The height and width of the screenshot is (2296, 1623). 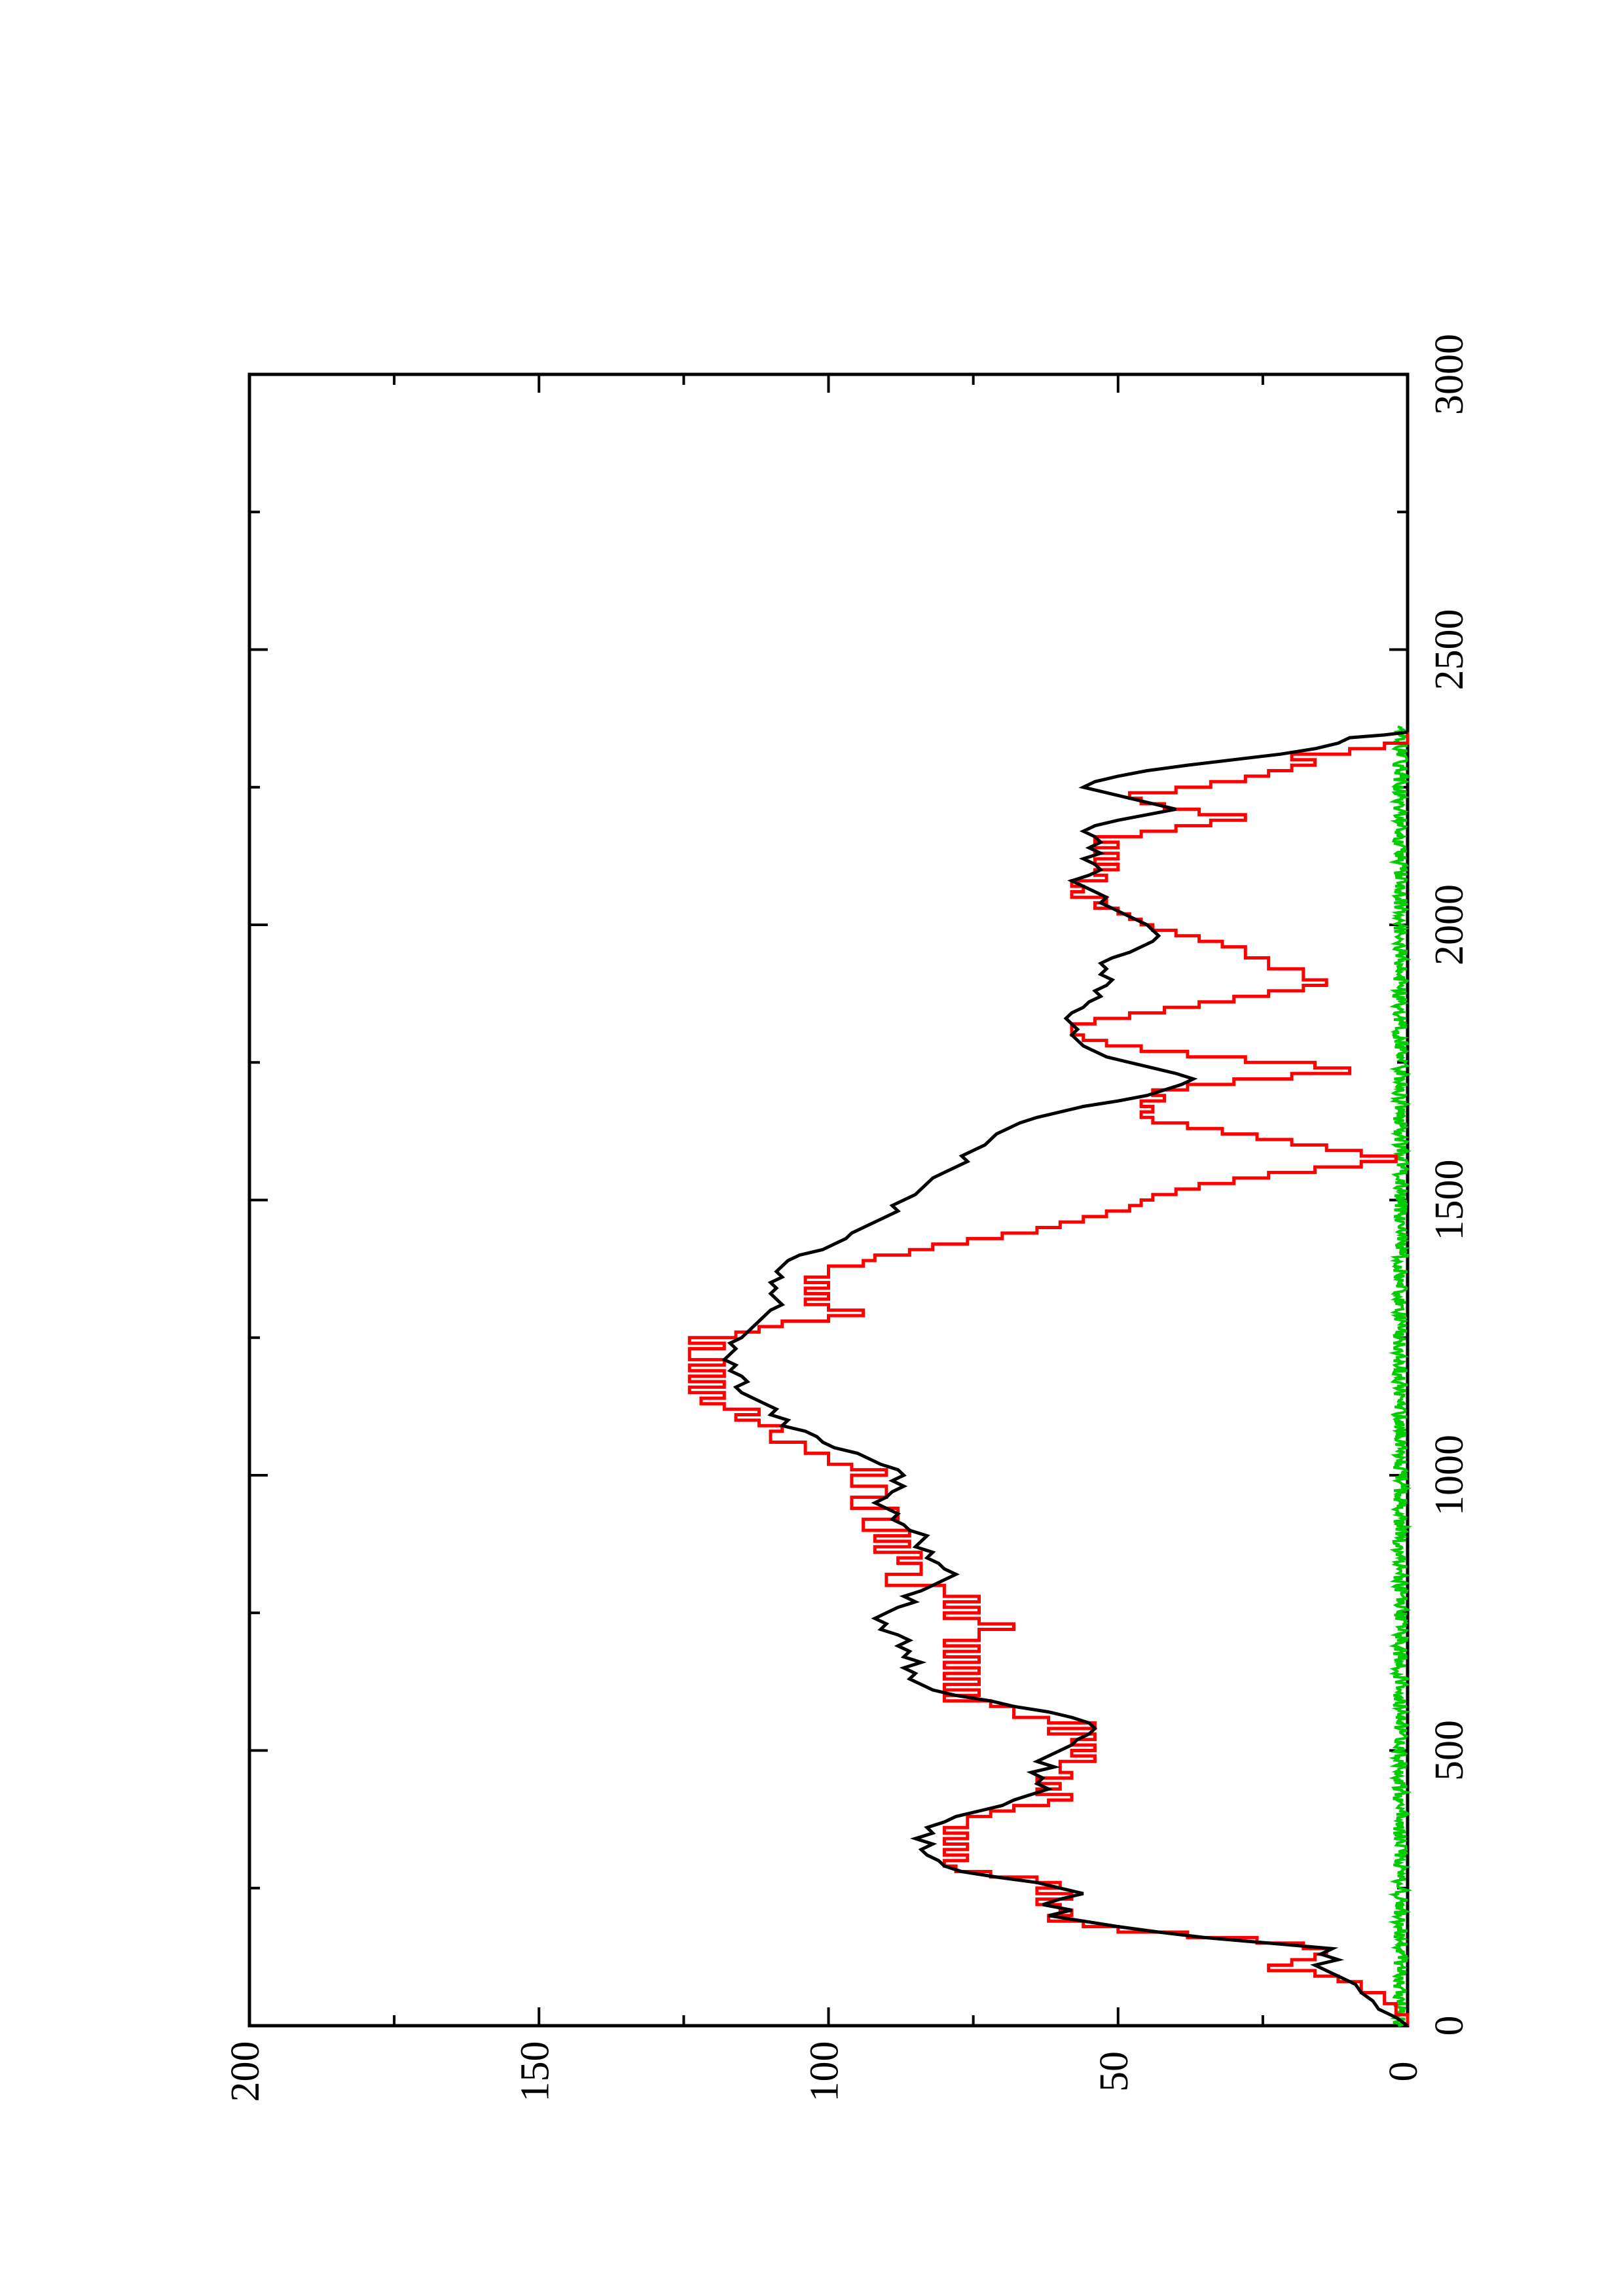 What do you see at coordinates (1114, 2071) in the screenshot?
I see `y-tick-label: 50` at bounding box center [1114, 2071].